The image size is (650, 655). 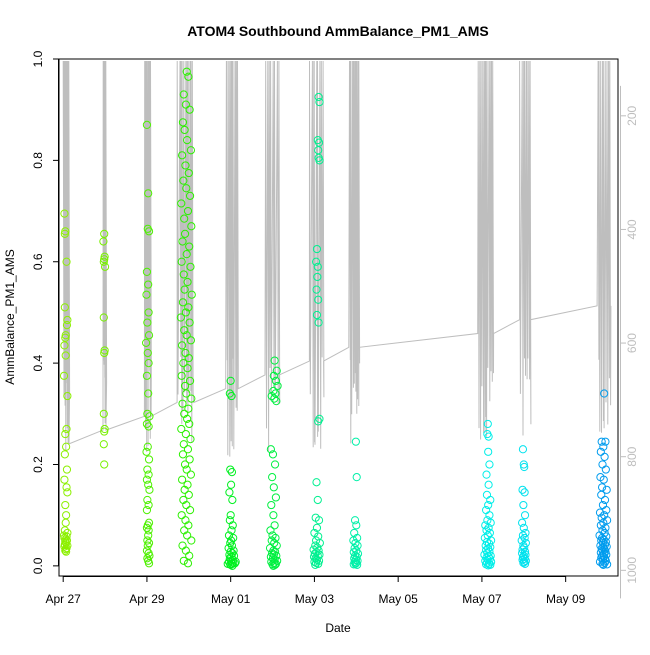 What do you see at coordinates (338, 628) in the screenshot?
I see `x-axis-label: Date` at bounding box center [338, 628].